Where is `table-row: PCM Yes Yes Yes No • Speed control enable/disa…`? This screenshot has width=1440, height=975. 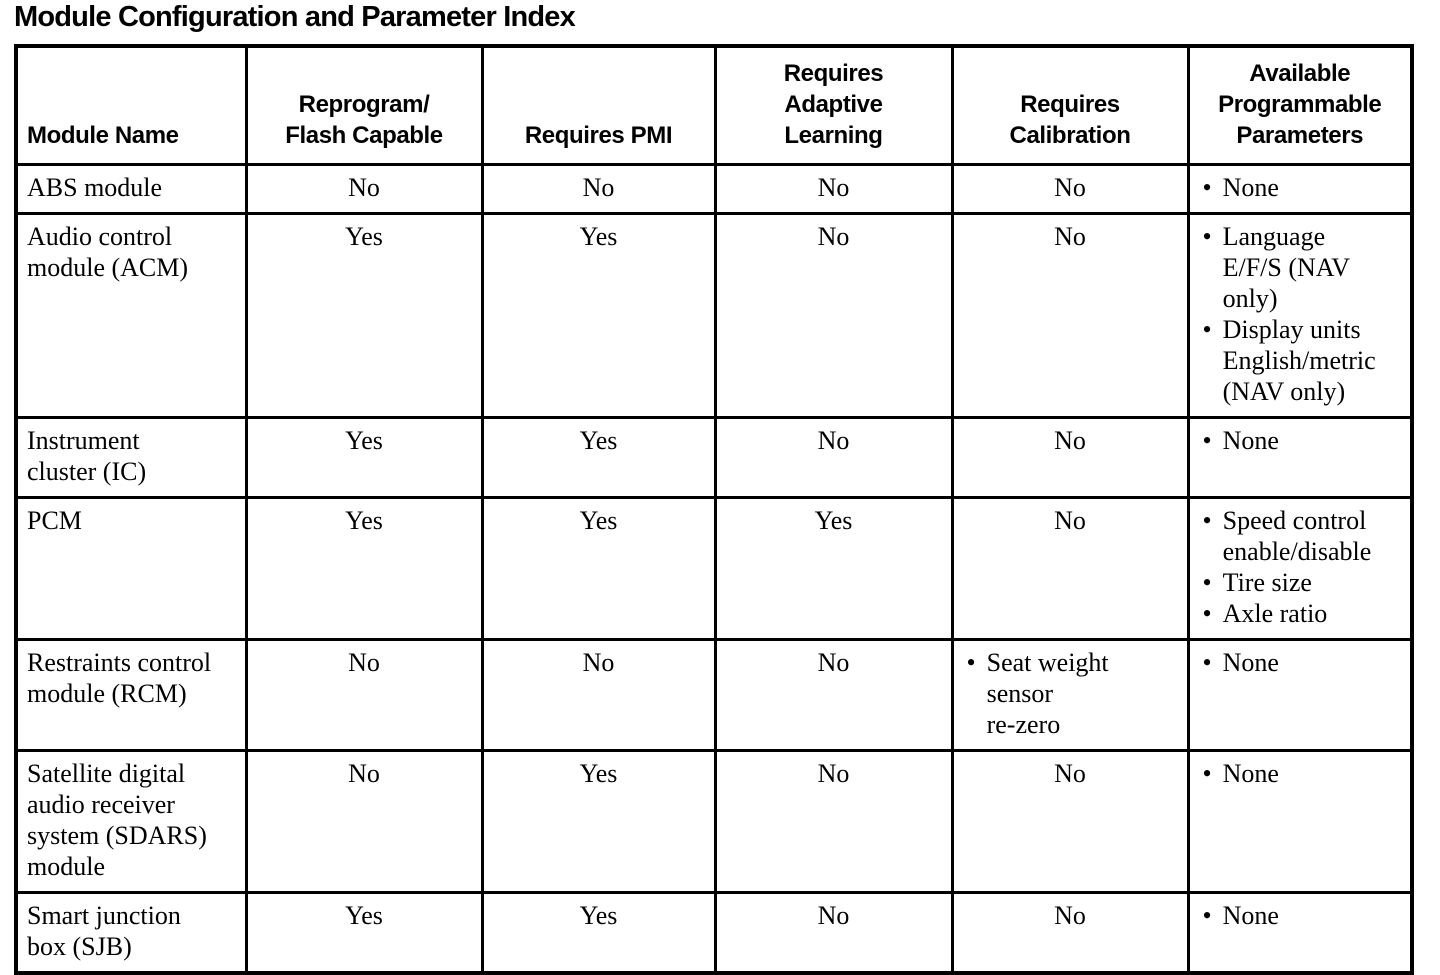 table-row: PCM Yes Yes Yes No • Speed control enable/disa… is located at coordinates (714, 568).